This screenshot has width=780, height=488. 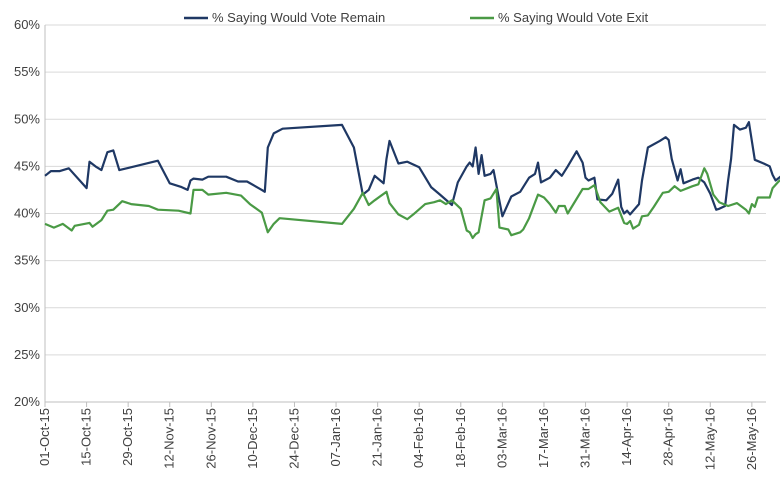 I want to click on x-tick-label: 31-Mar-16, so click(x=585, y=438).